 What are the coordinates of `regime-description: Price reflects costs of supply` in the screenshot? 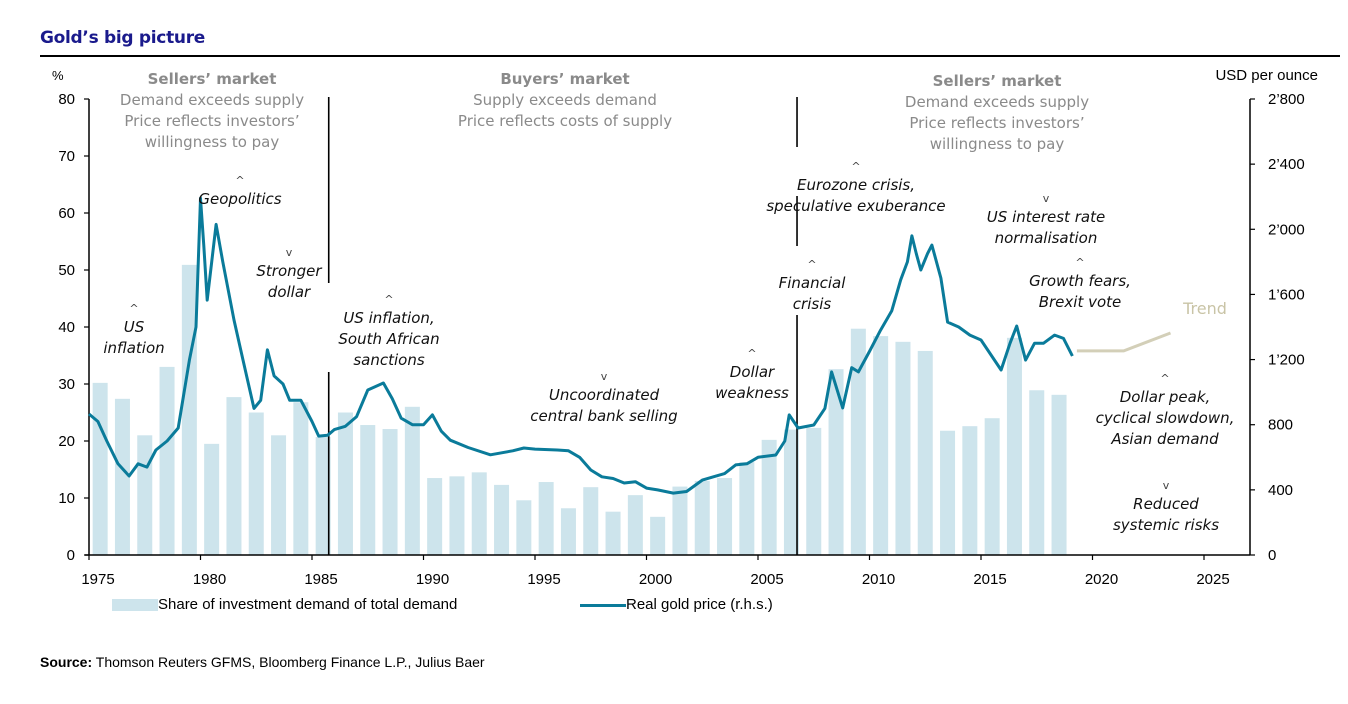 It's located at (565, 121).